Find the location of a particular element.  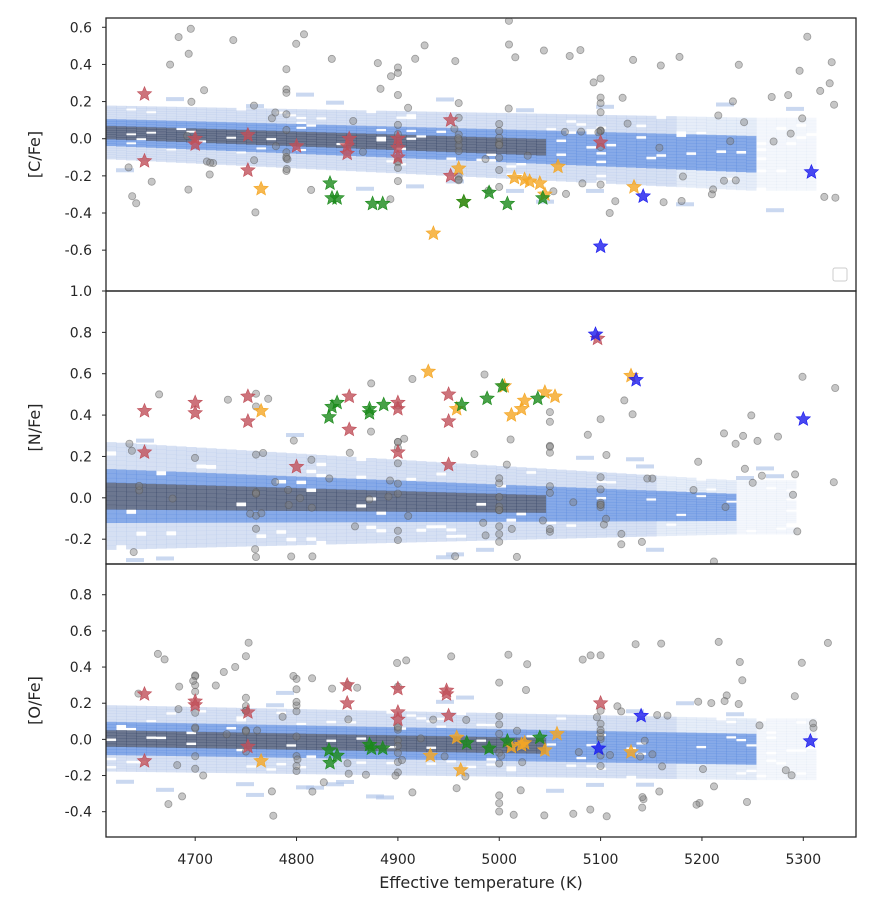

y-tick-label: -0.4 is located at coordinates (78, 813).